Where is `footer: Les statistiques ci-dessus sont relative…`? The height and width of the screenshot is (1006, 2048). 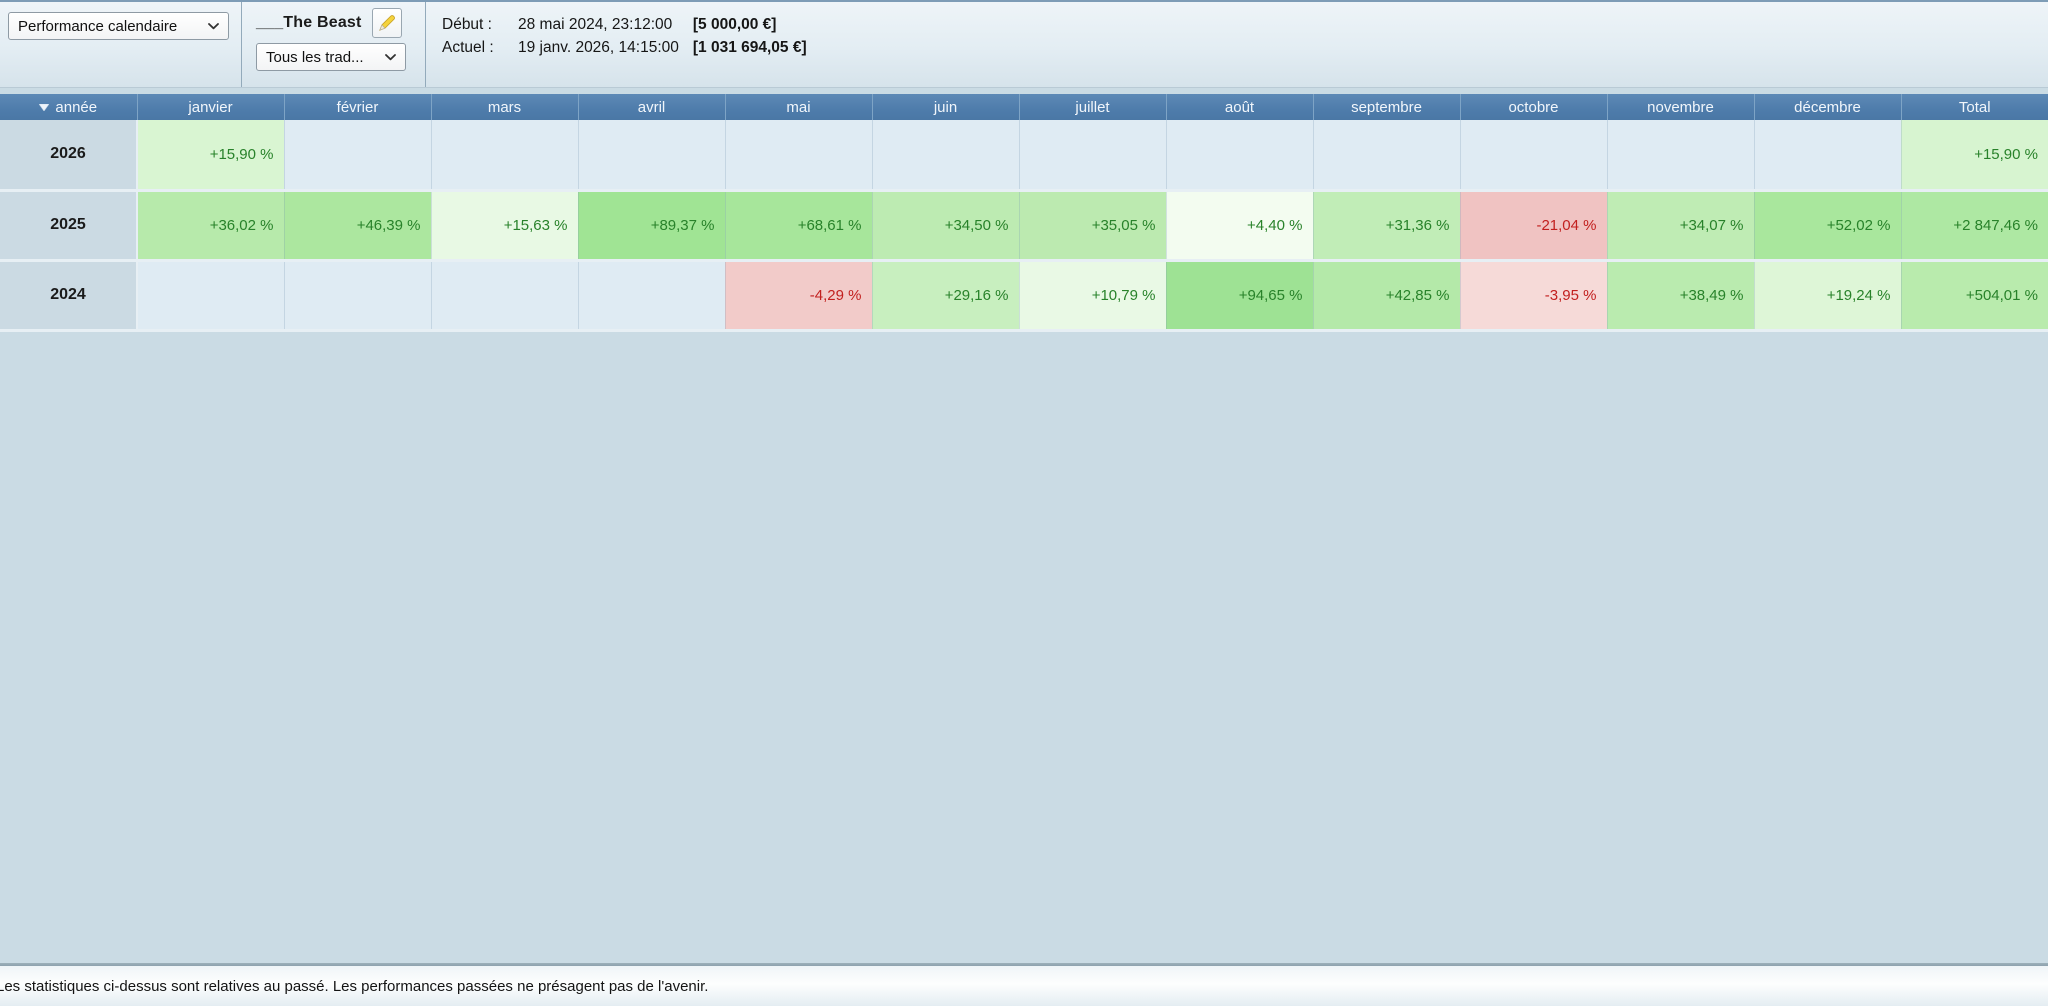 footer: Les statistiques ci-dessus sont relative… is located at coordinates (1024, 984).